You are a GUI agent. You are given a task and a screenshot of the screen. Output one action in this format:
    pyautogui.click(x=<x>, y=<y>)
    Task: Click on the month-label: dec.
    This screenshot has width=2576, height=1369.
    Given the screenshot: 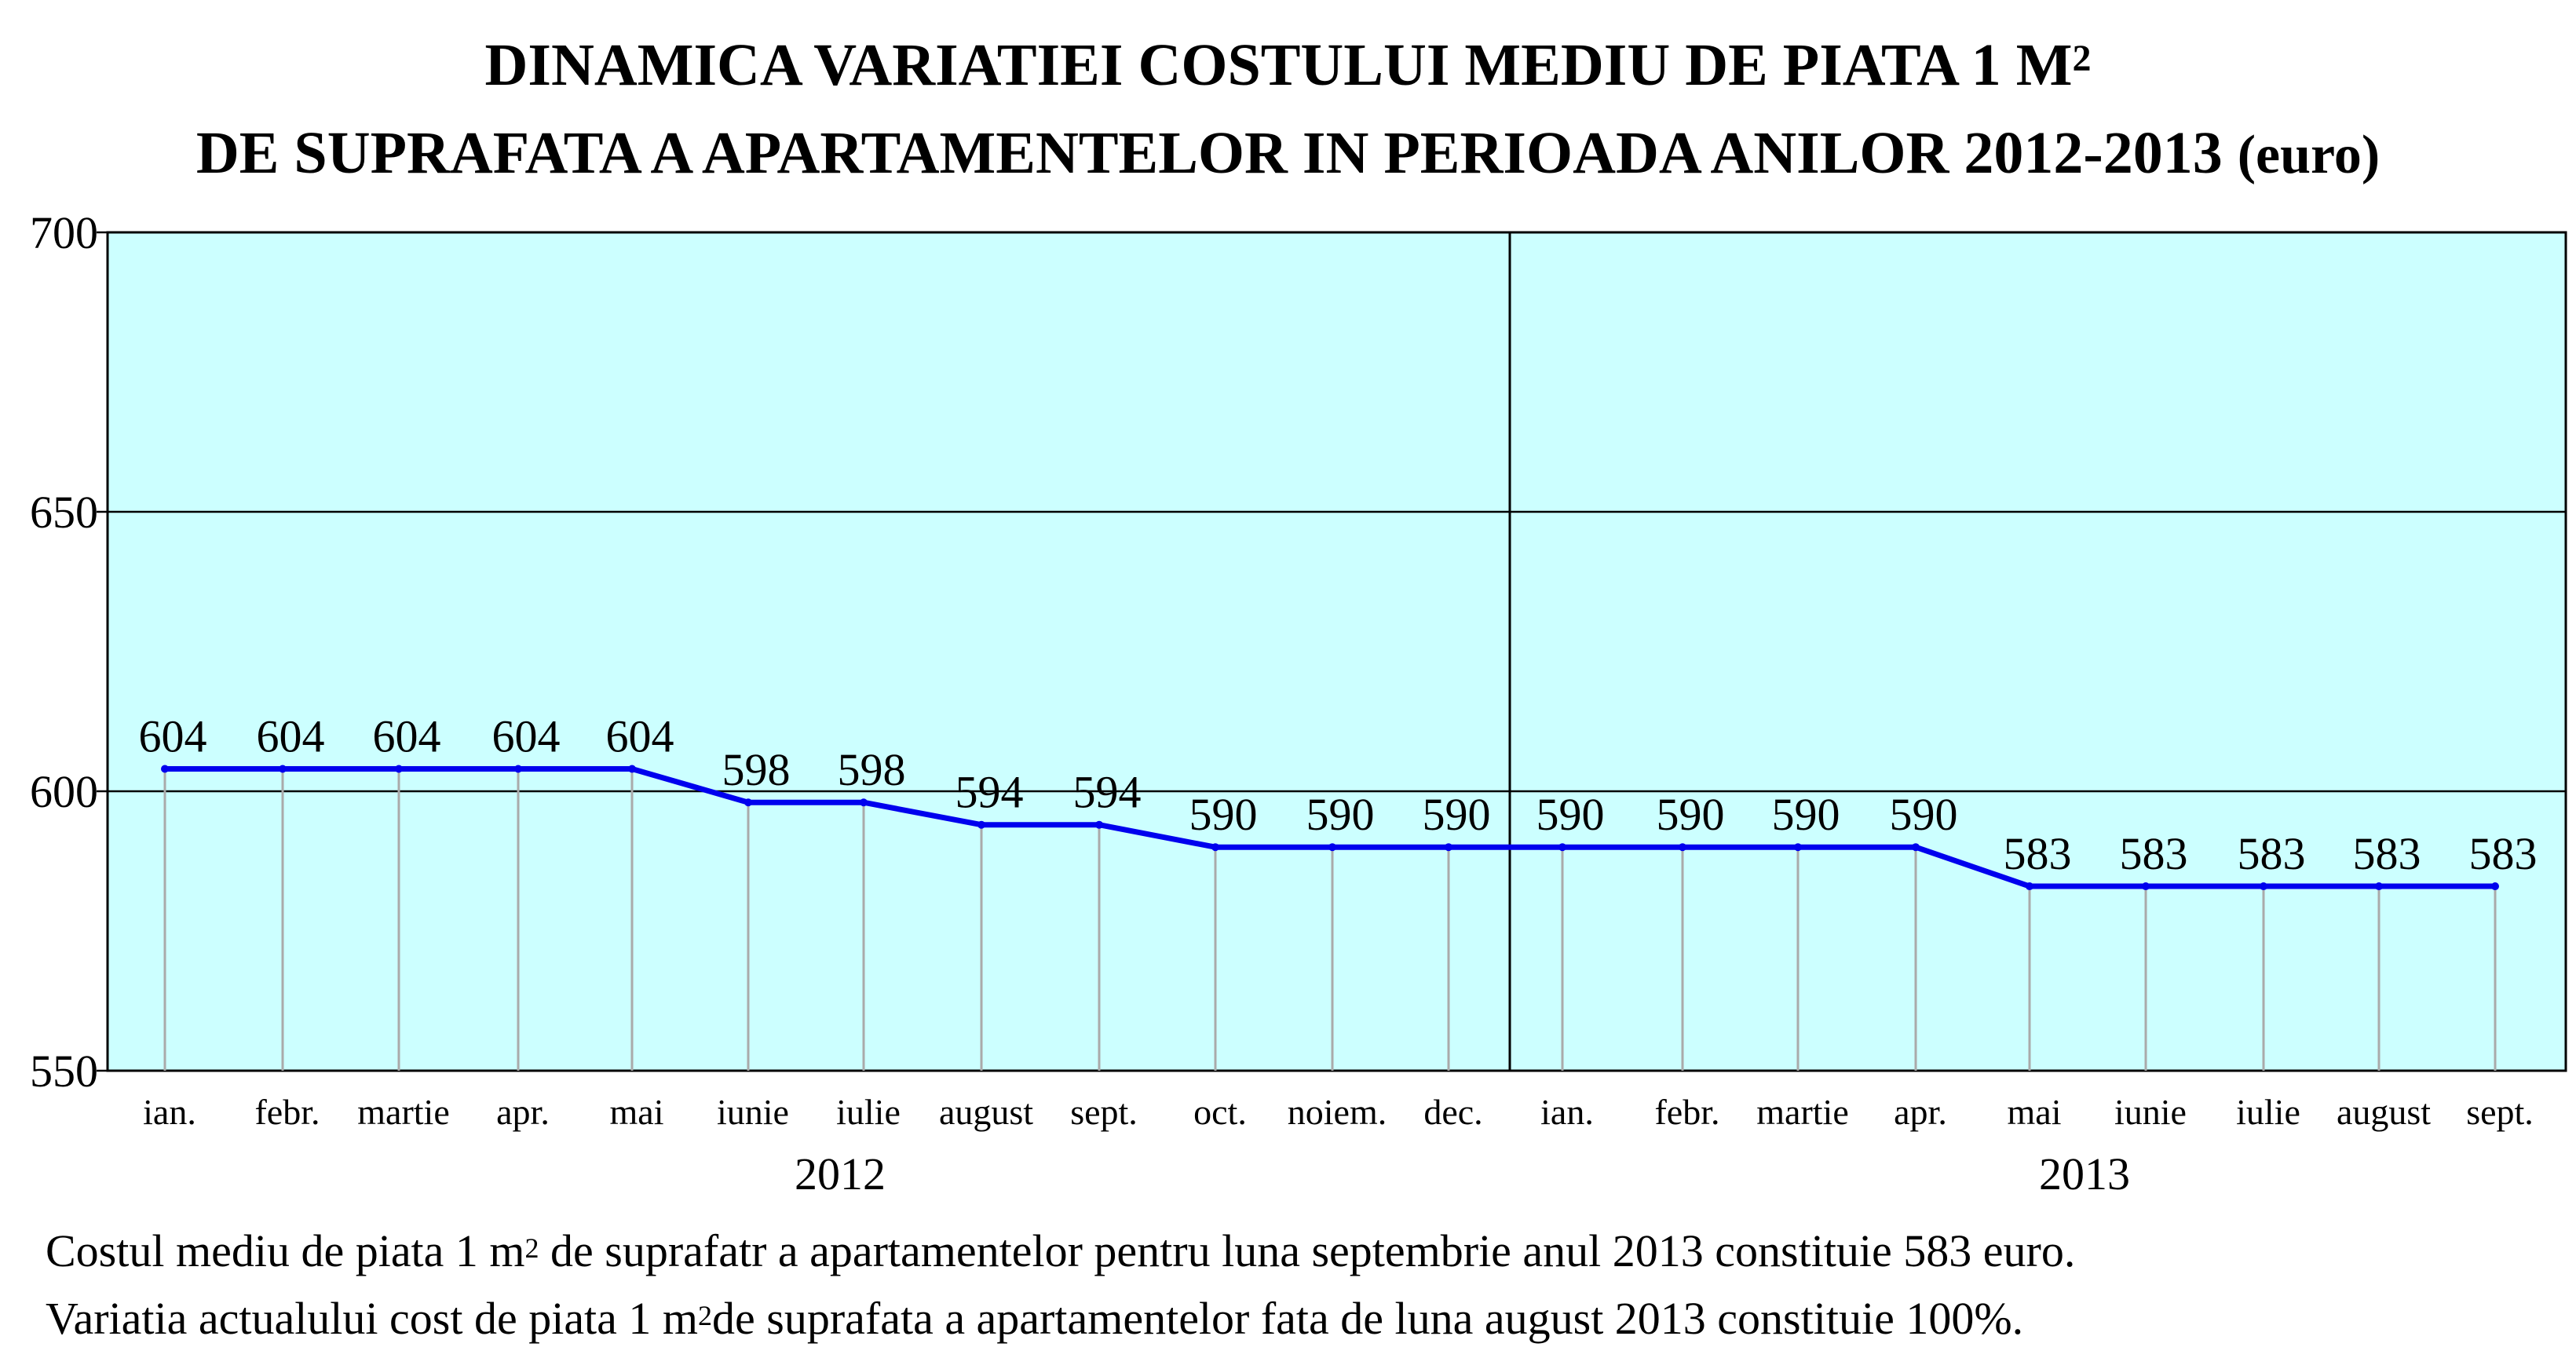 What is the action you would take?
    pyautogui.click(x=1452, y=1112)
    